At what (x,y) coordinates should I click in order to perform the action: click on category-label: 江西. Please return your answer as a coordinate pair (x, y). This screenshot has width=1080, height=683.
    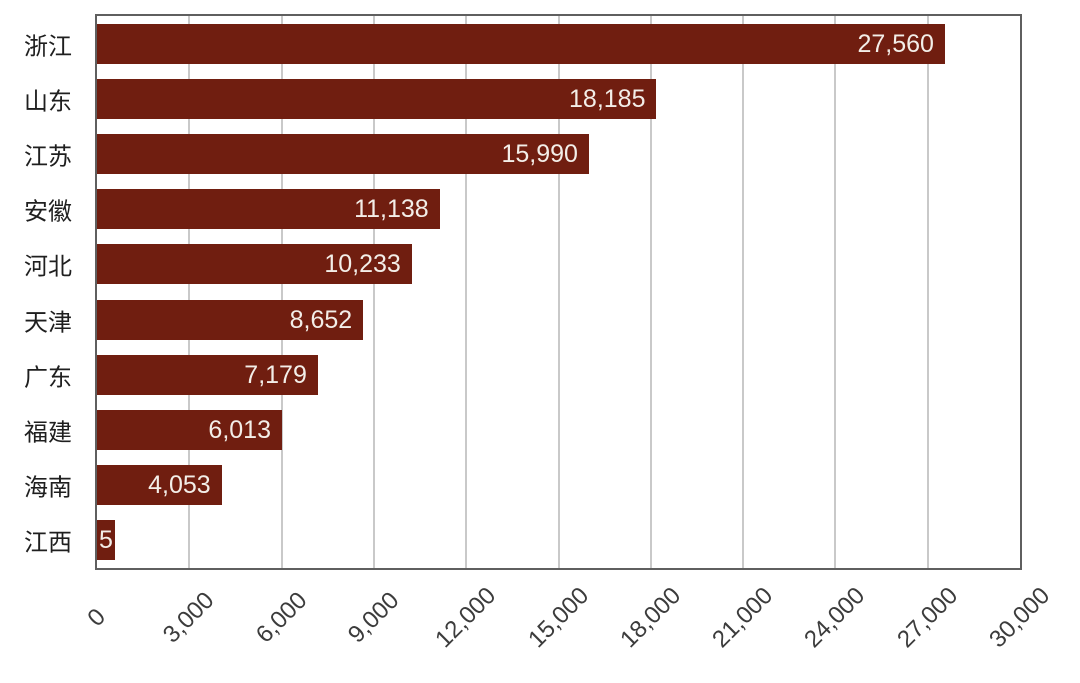
    Looking at the image, I should click on (48, 543).